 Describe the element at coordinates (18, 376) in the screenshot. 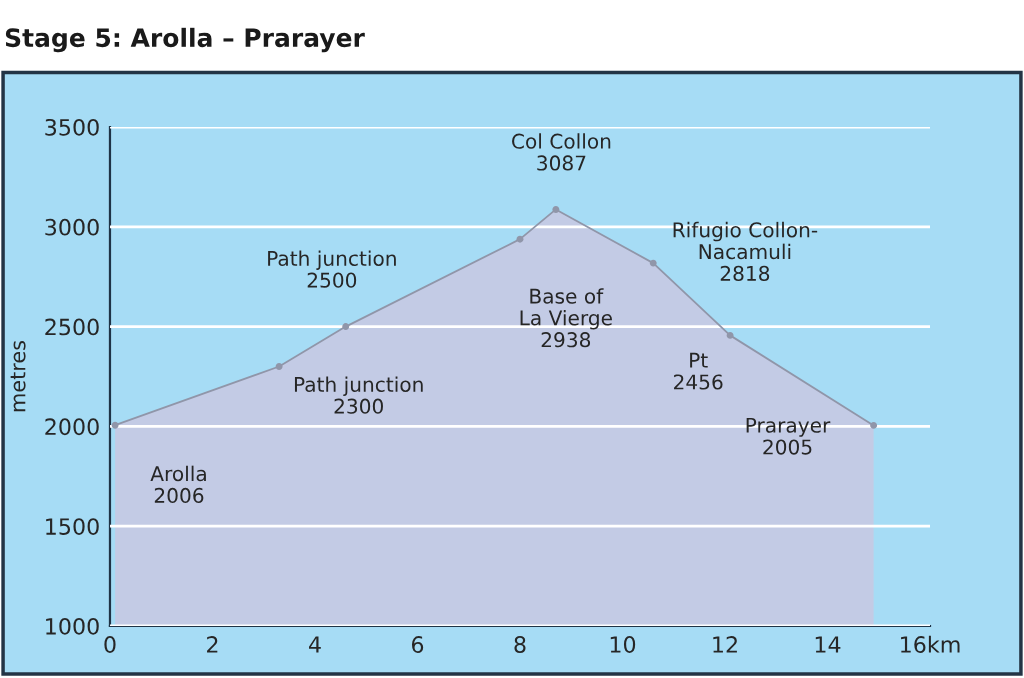

I see `y-axis-title: metres` at that location.